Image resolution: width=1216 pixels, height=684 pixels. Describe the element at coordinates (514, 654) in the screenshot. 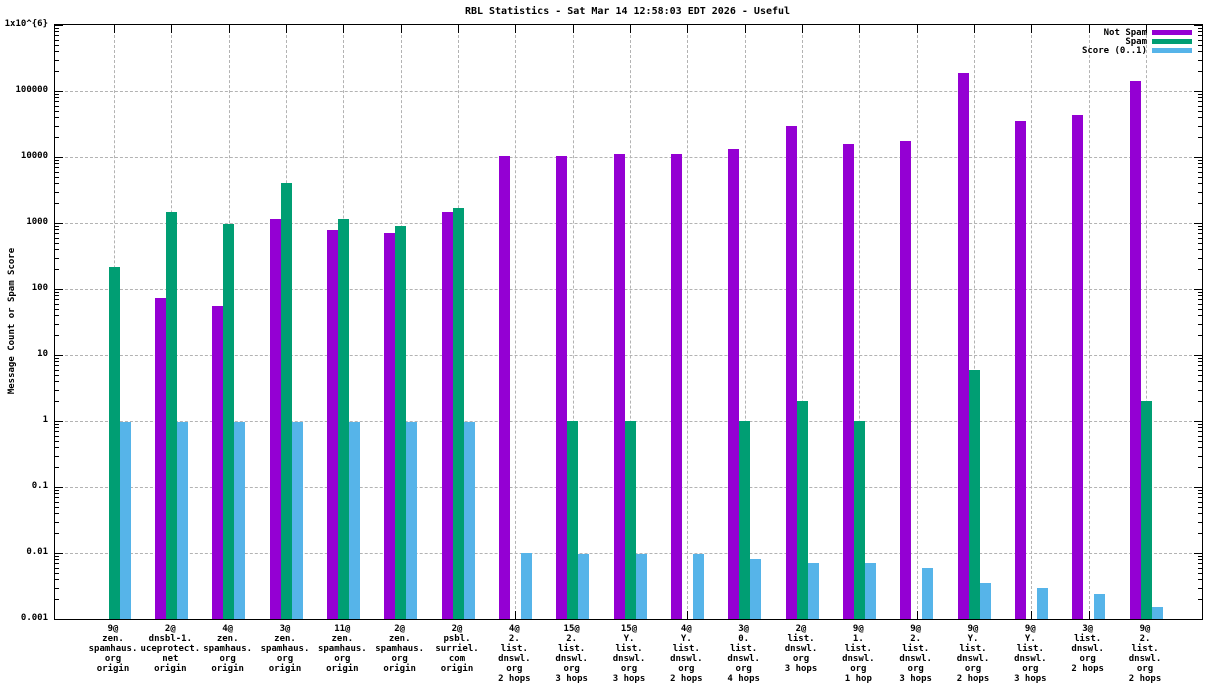

I see `x-tick-label: 4@ 2. list. dnswl. org 2 hops` at that location.